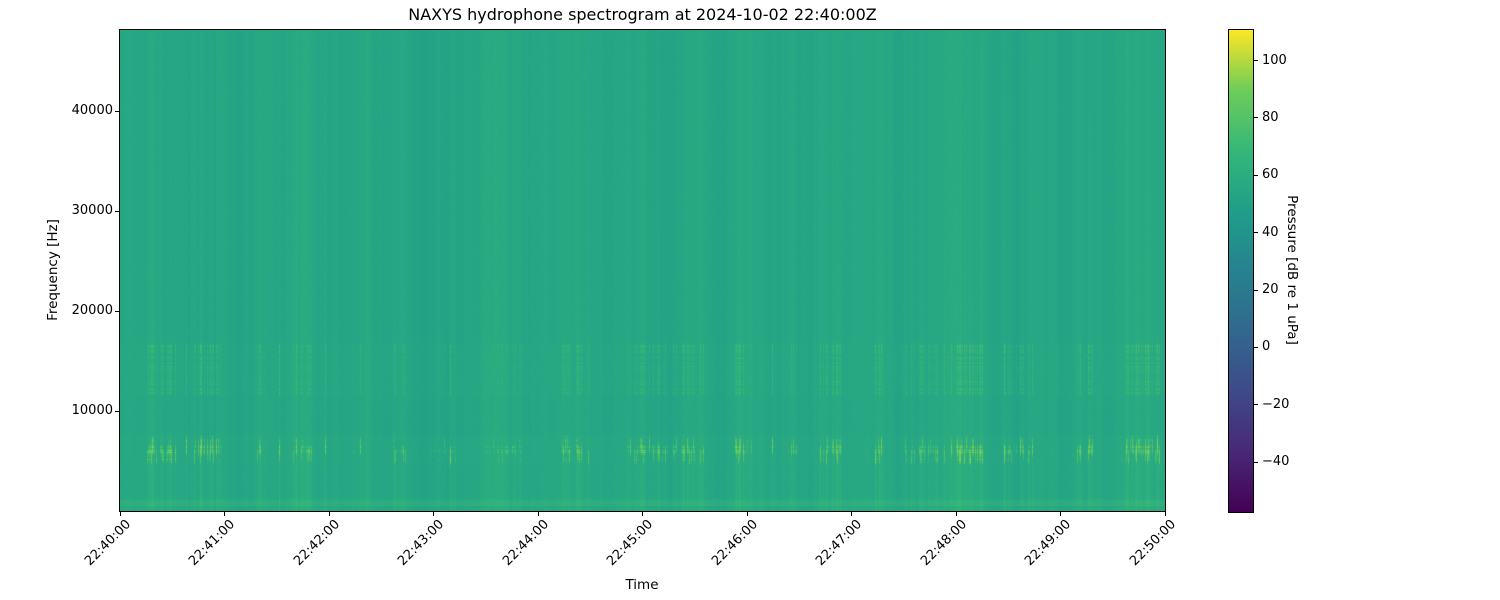 This screenshot has width=1500, height=600. I want to click on x-tick-label: 22:49:00, so click(1048, 543).